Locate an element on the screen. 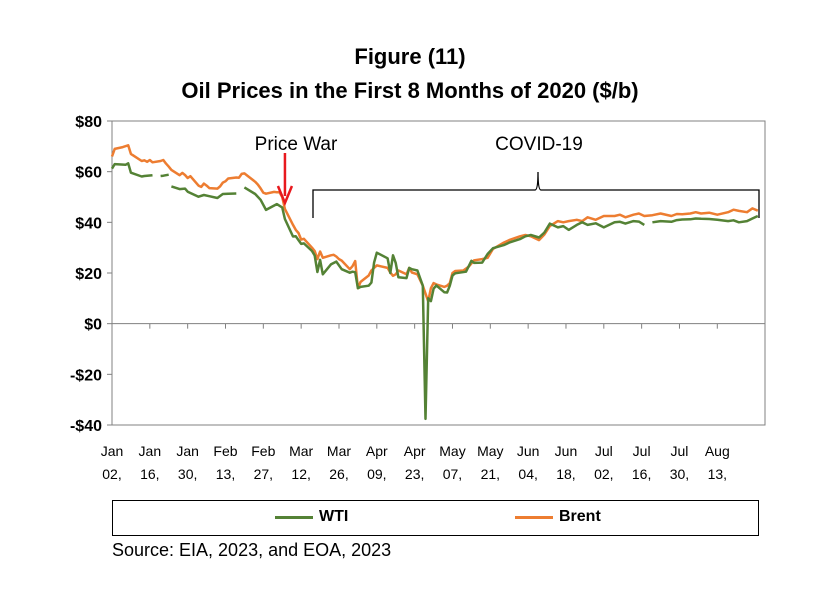 The image size is (820, 604). legend-swatch-wti is located at coordinates (294, 517).